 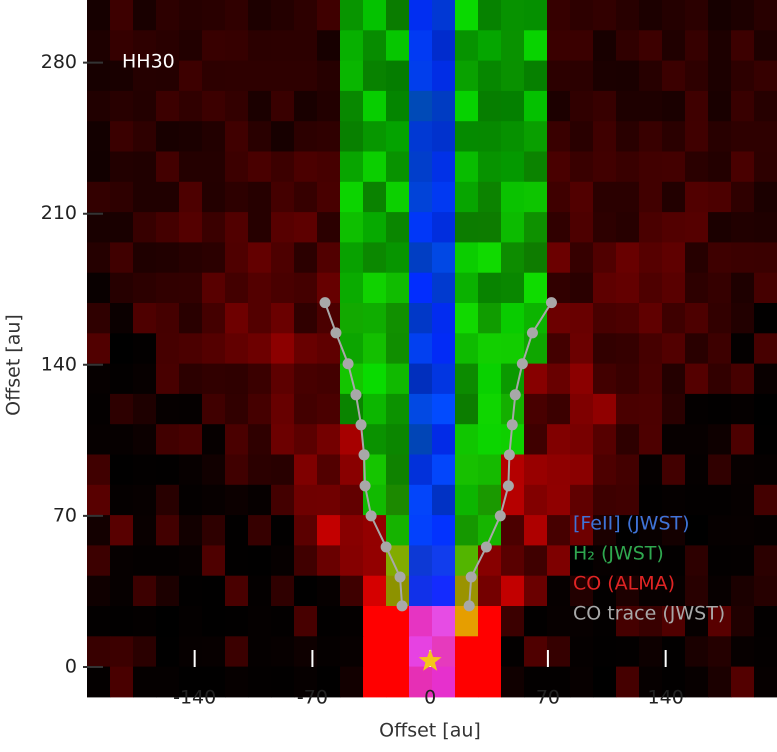 I want to click on y-tick-label: 70, so click(x=65, y=515).